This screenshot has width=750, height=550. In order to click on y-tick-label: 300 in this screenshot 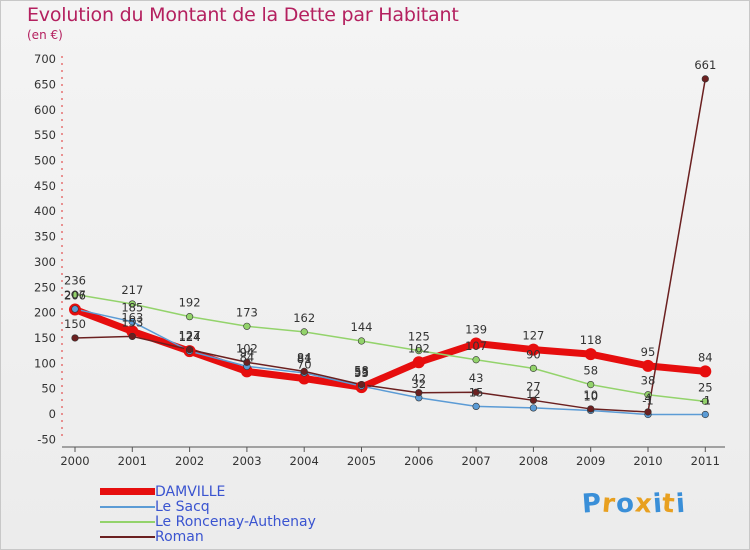, I will do `click(45, 262)`.